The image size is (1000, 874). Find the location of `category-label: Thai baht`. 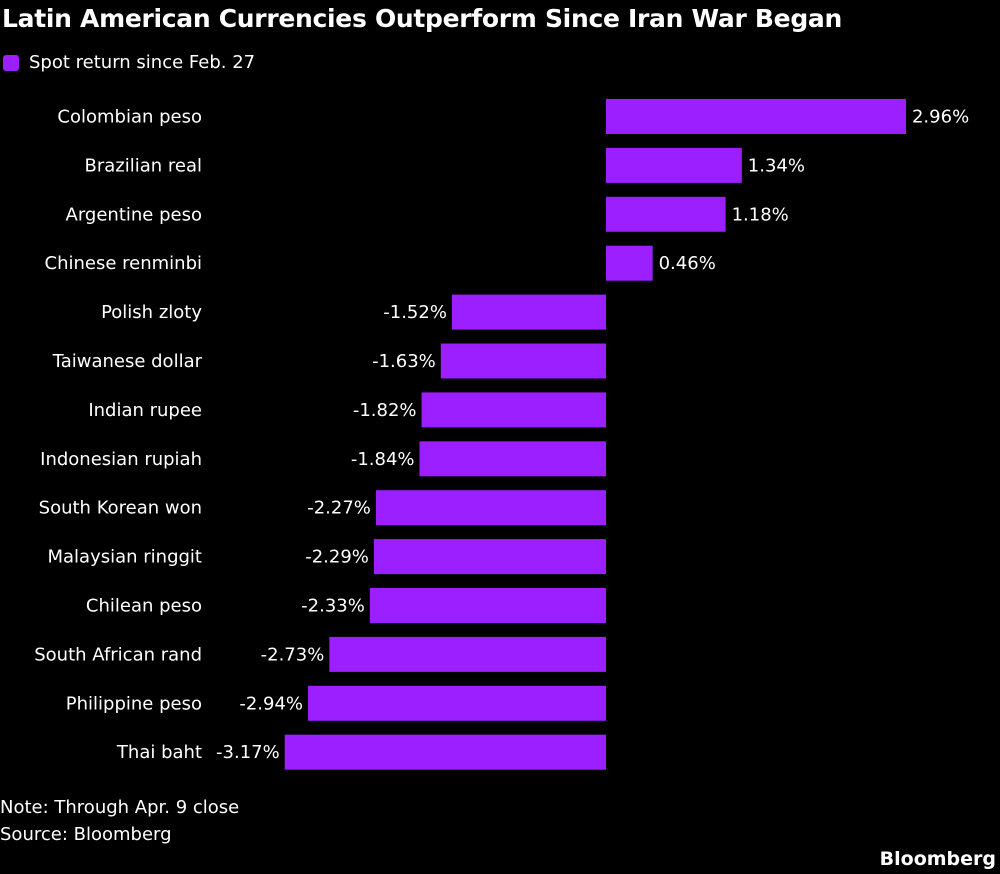

category-label: Thai baht is located at coordinates (159, 752).